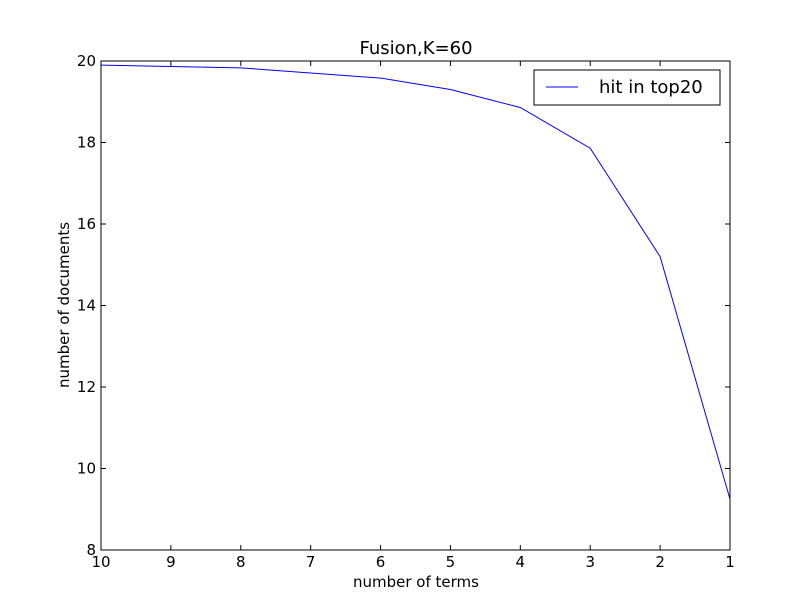 Image resolution: width=812 pixels, height=612 pixels. Describe the element at coordinates (730, 562) in the screenshot. I see `x-tick-label: 1` at that location.